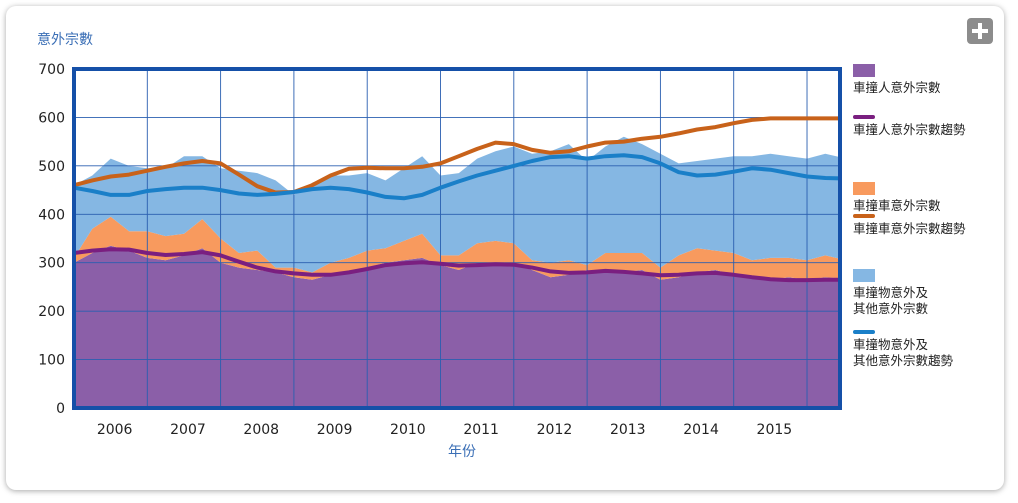  I want to click on legend-label: 車撞車意外宗數, so click(897, 205).